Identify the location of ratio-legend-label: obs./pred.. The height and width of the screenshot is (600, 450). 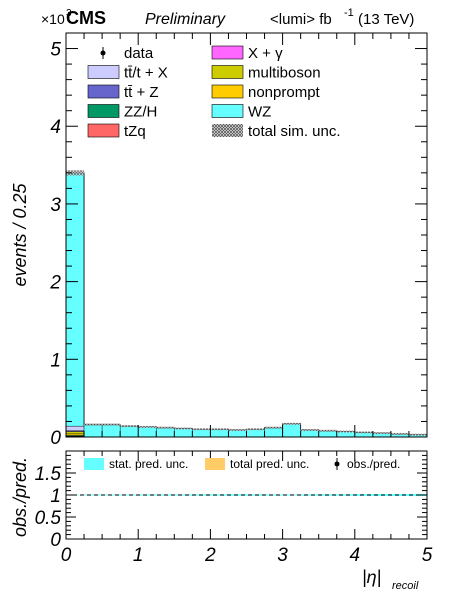
(373, 464).